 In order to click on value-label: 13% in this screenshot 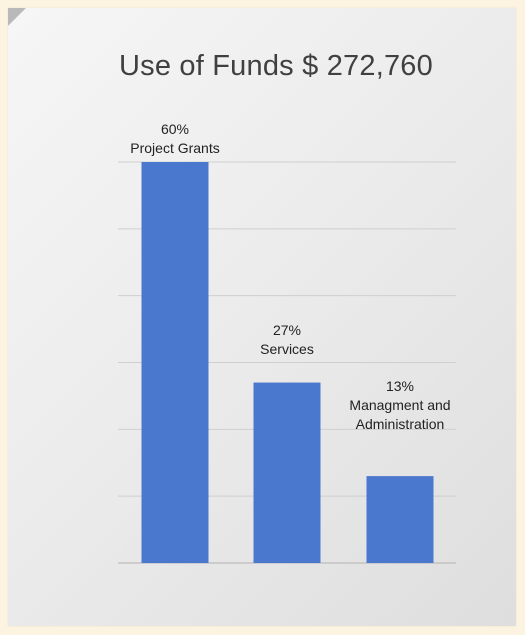, I will do `click(400, 386)`.